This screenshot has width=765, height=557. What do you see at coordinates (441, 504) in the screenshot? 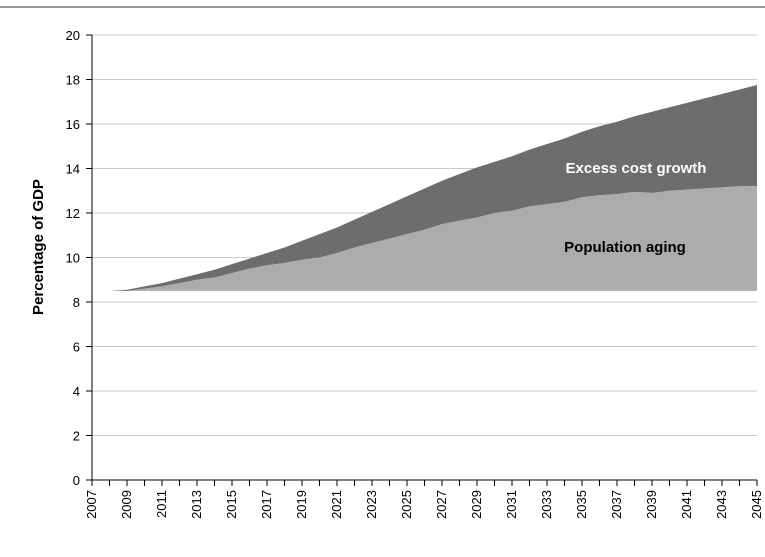
I see `x-tick-label: 2027` at bounding box center [441, 504].